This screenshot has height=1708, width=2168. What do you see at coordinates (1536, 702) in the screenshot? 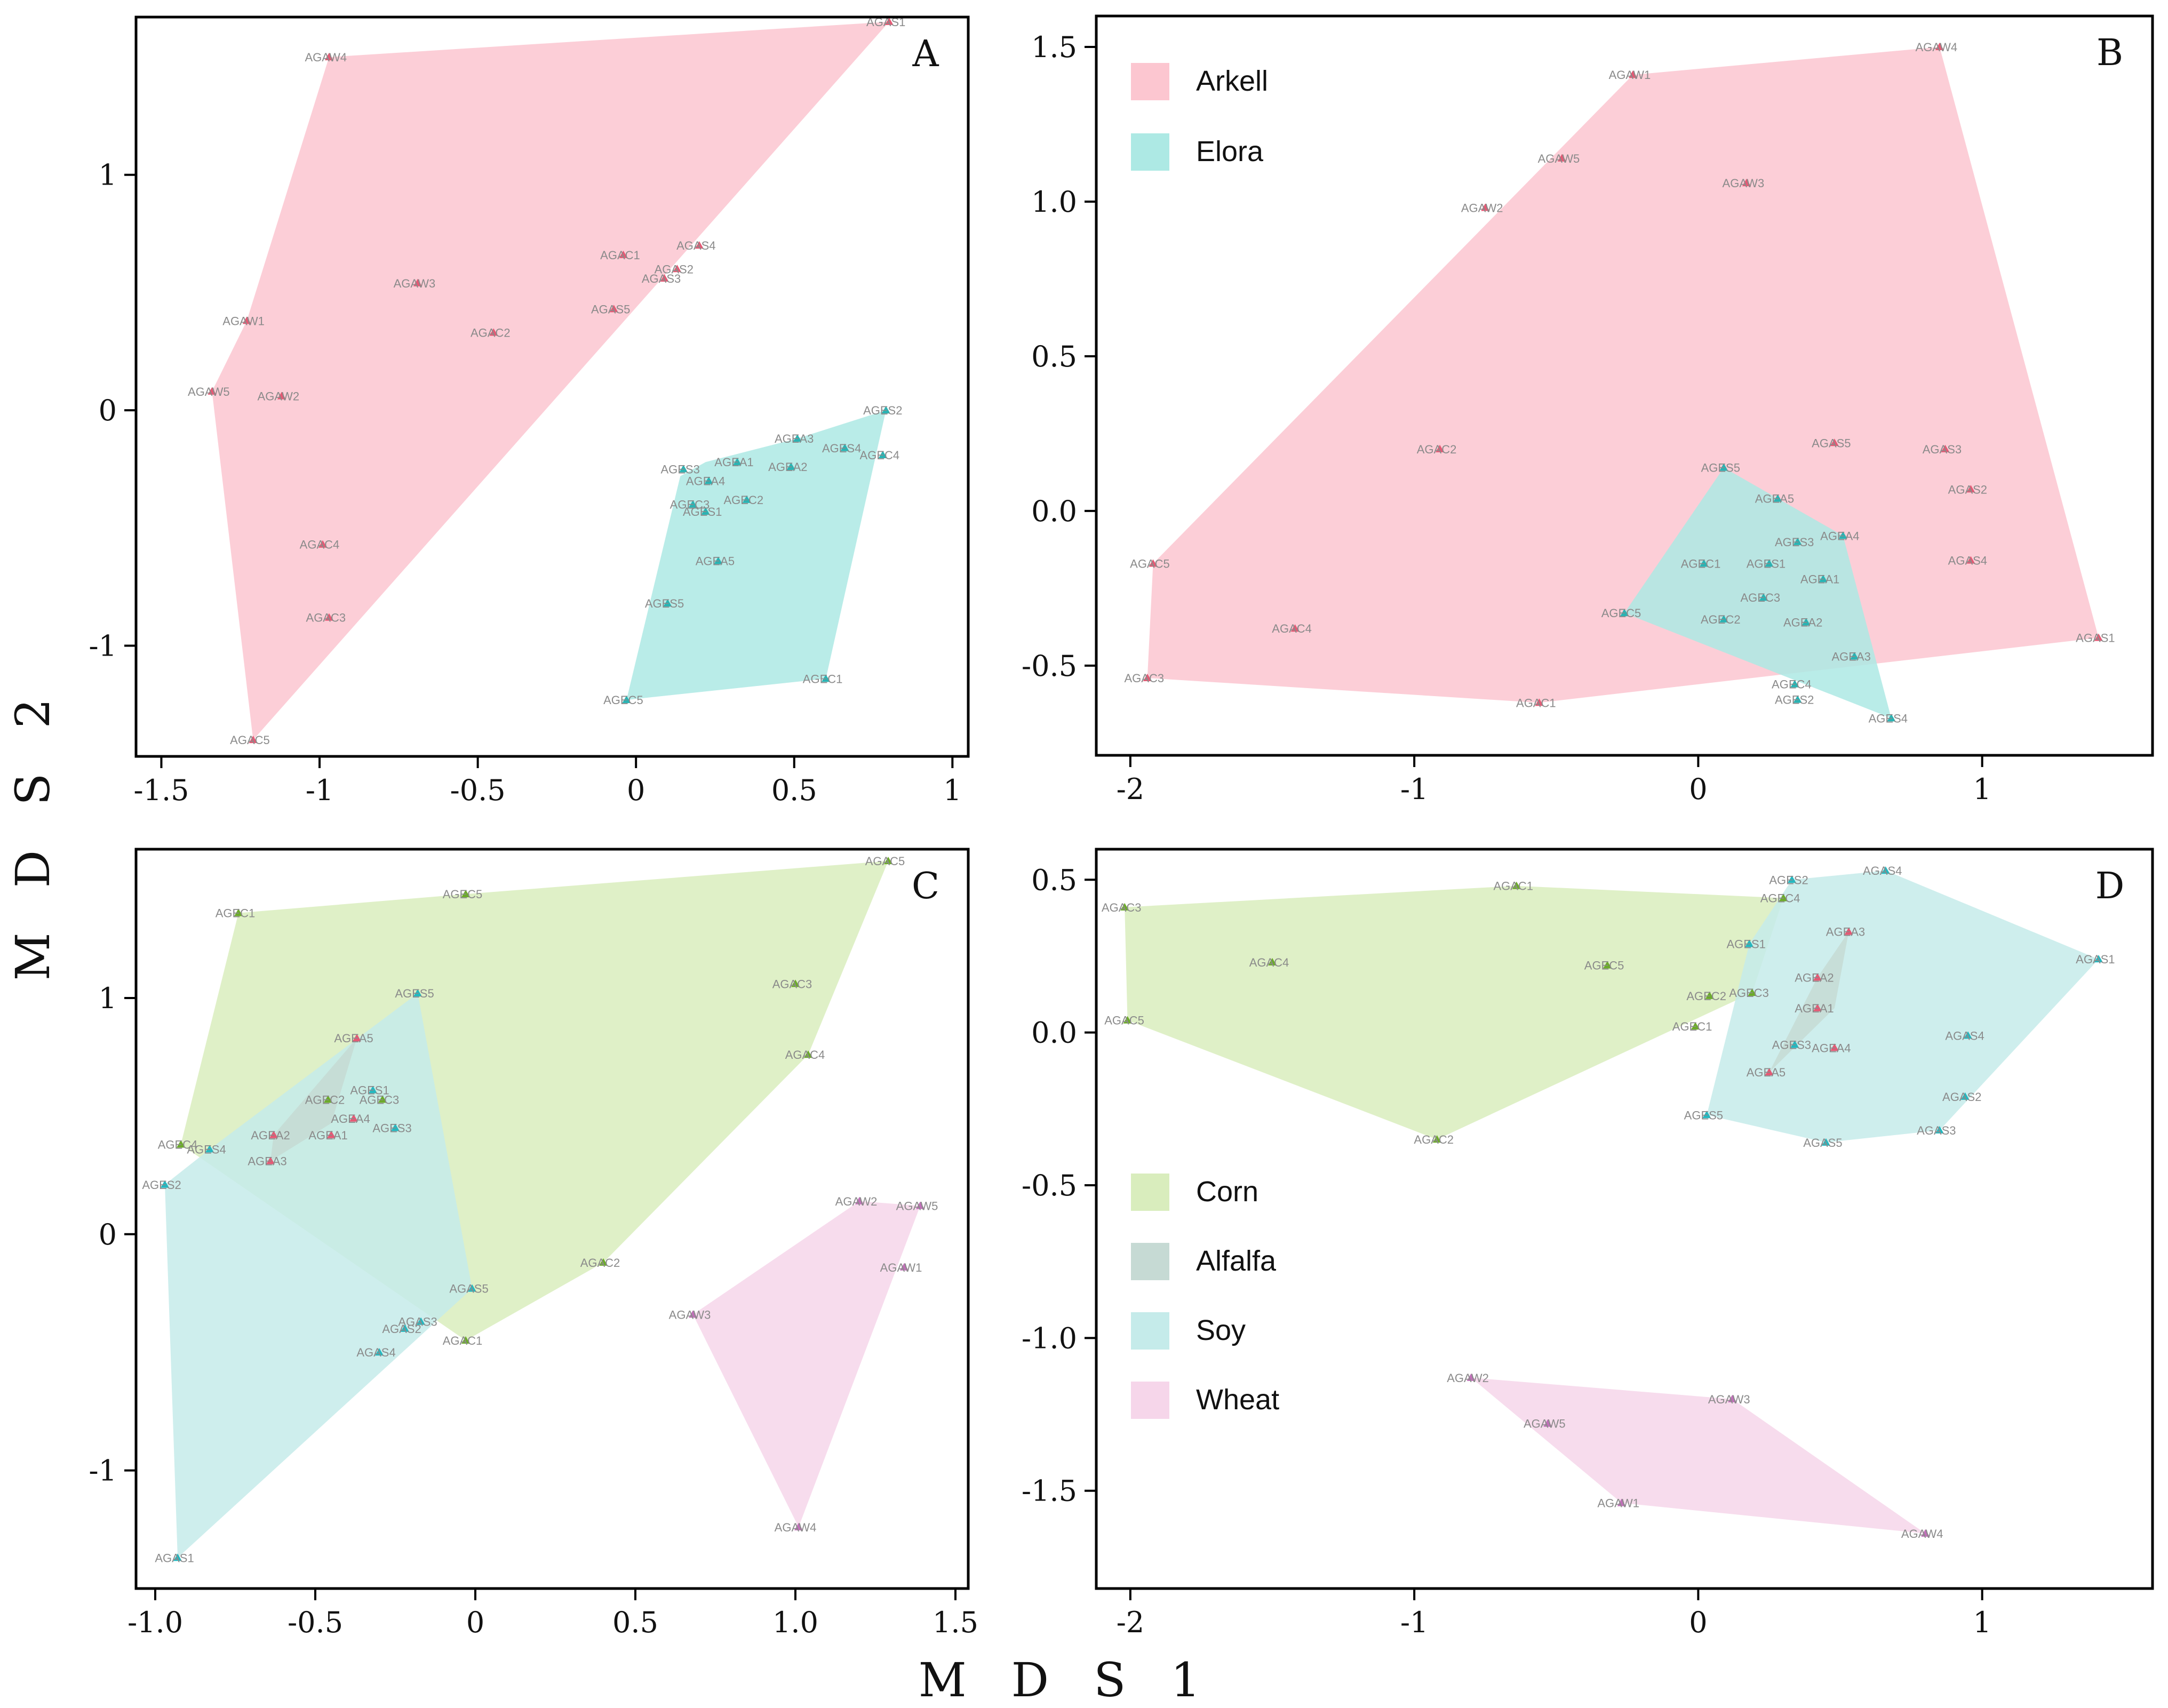
I see `point-label: AGAC1` at bounding box center [1536, 702].